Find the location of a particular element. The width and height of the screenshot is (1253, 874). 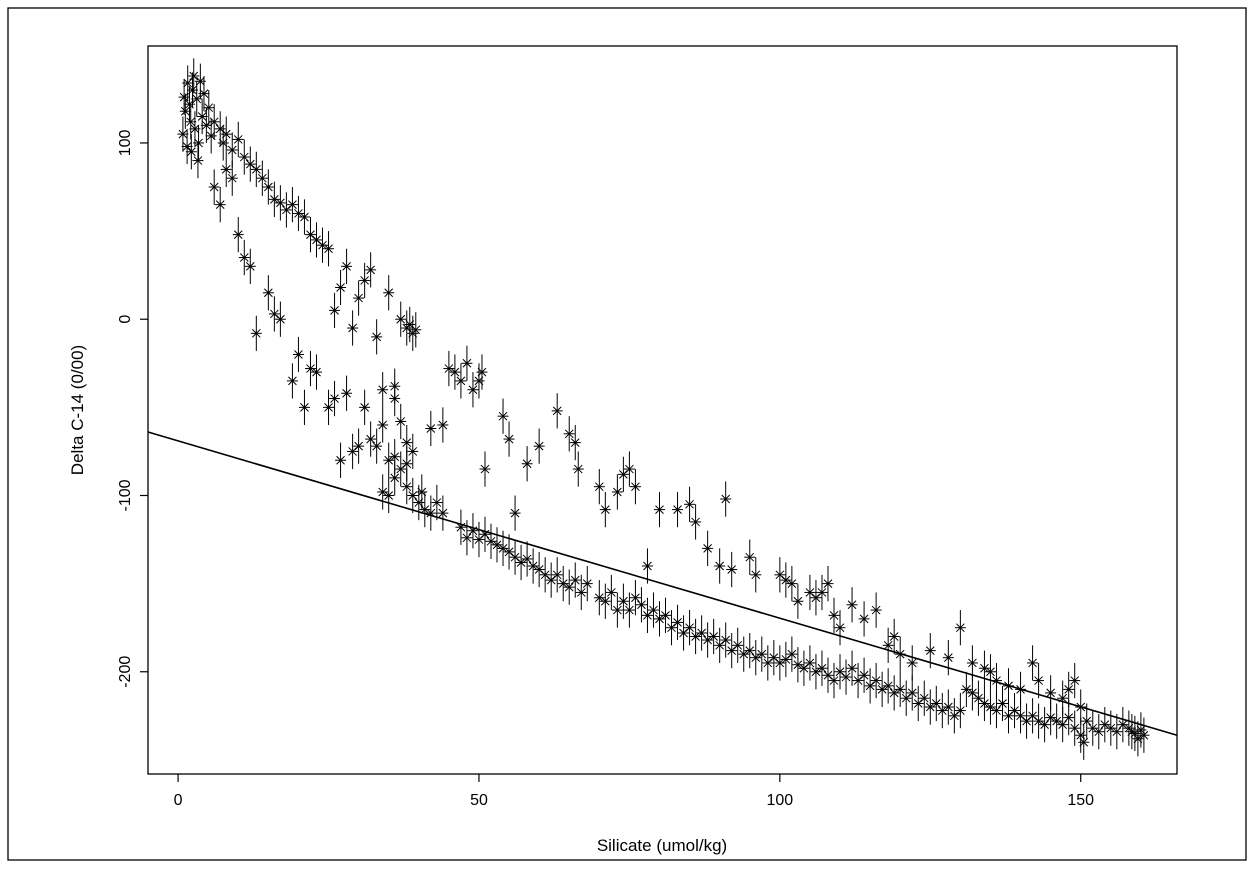

x-tick-label: 100 is located at coordinates (779, 800).